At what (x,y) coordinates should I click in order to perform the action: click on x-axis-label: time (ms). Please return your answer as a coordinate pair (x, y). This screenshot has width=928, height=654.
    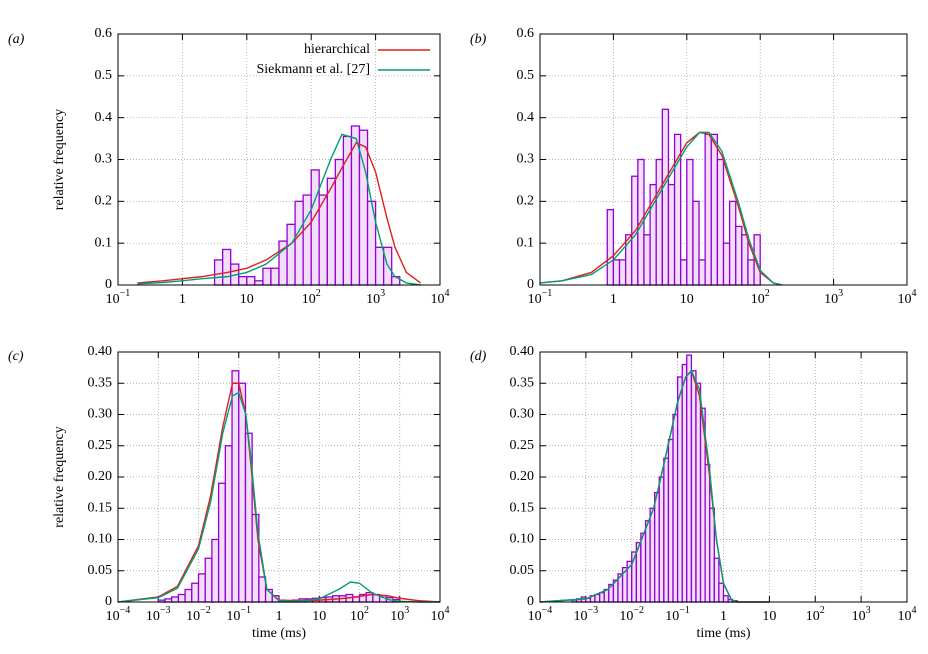
    Looking at the image, I should click on (279, 633).